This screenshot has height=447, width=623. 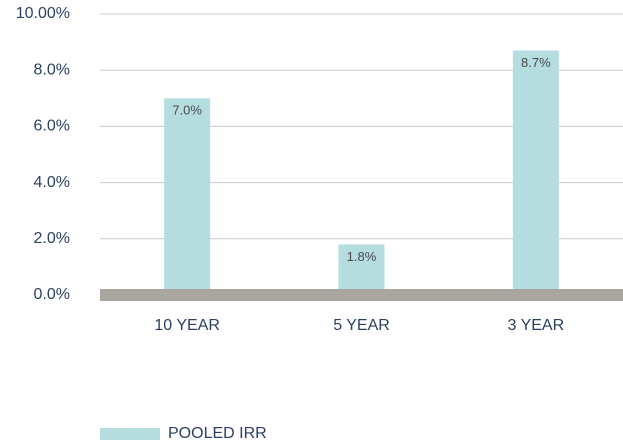 I want to click on y-tick-label: 6.0%, so click(x=52, y=126).